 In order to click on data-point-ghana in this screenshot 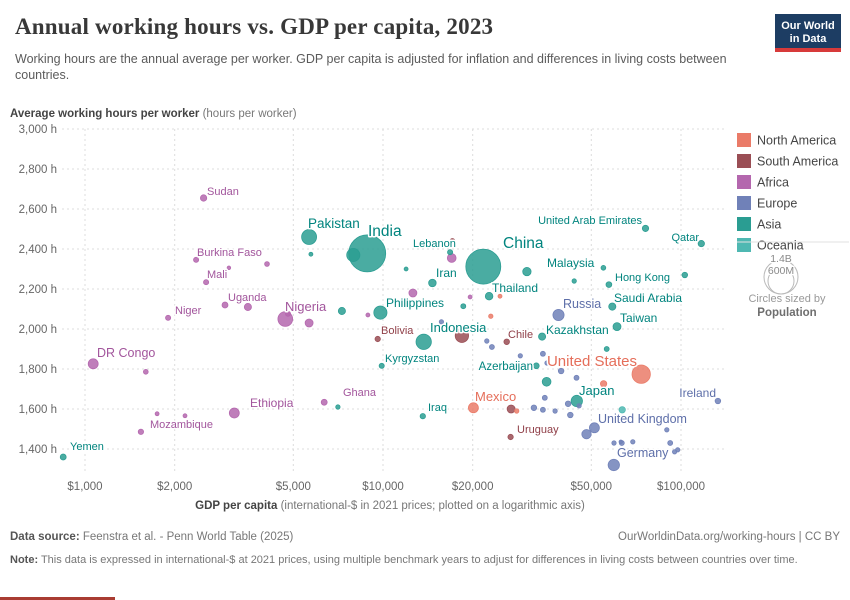, I will do `click(324, 402)`.